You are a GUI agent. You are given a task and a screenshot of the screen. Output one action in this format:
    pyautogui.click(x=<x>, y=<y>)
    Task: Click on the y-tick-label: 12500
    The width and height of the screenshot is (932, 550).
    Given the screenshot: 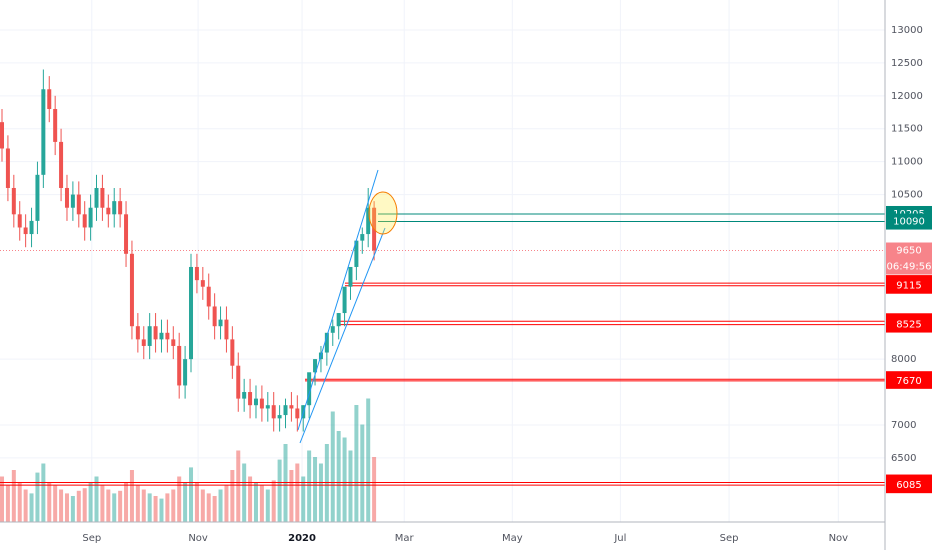 What is the action you would take?
    pyautogui.click(x=907, y=63)
    